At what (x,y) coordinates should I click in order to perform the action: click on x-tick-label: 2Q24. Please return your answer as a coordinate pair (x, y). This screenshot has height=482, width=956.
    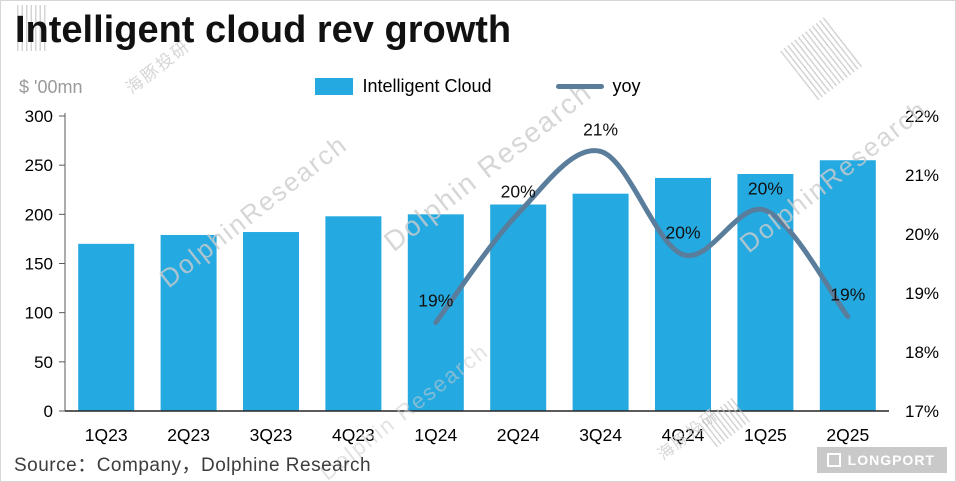
    Looking at the image, I should click on (518, 435).